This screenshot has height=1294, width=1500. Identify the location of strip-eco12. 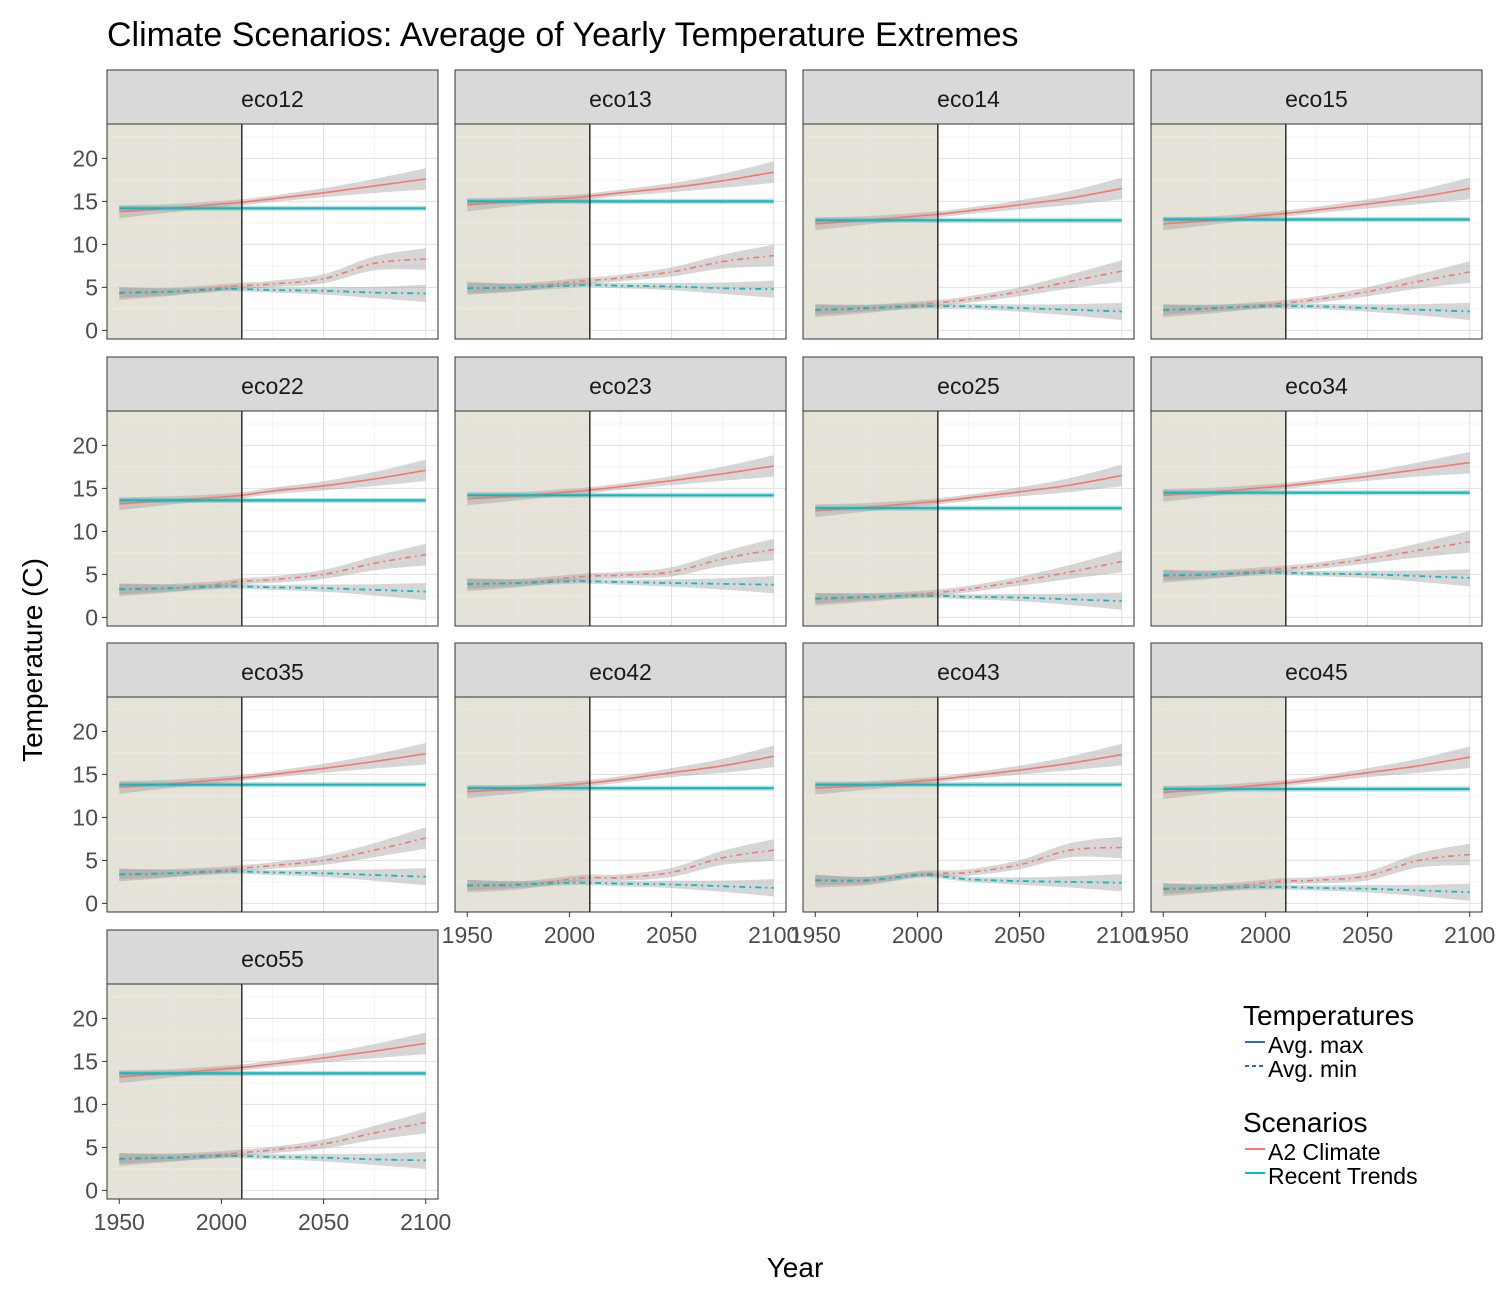
(272, 97).